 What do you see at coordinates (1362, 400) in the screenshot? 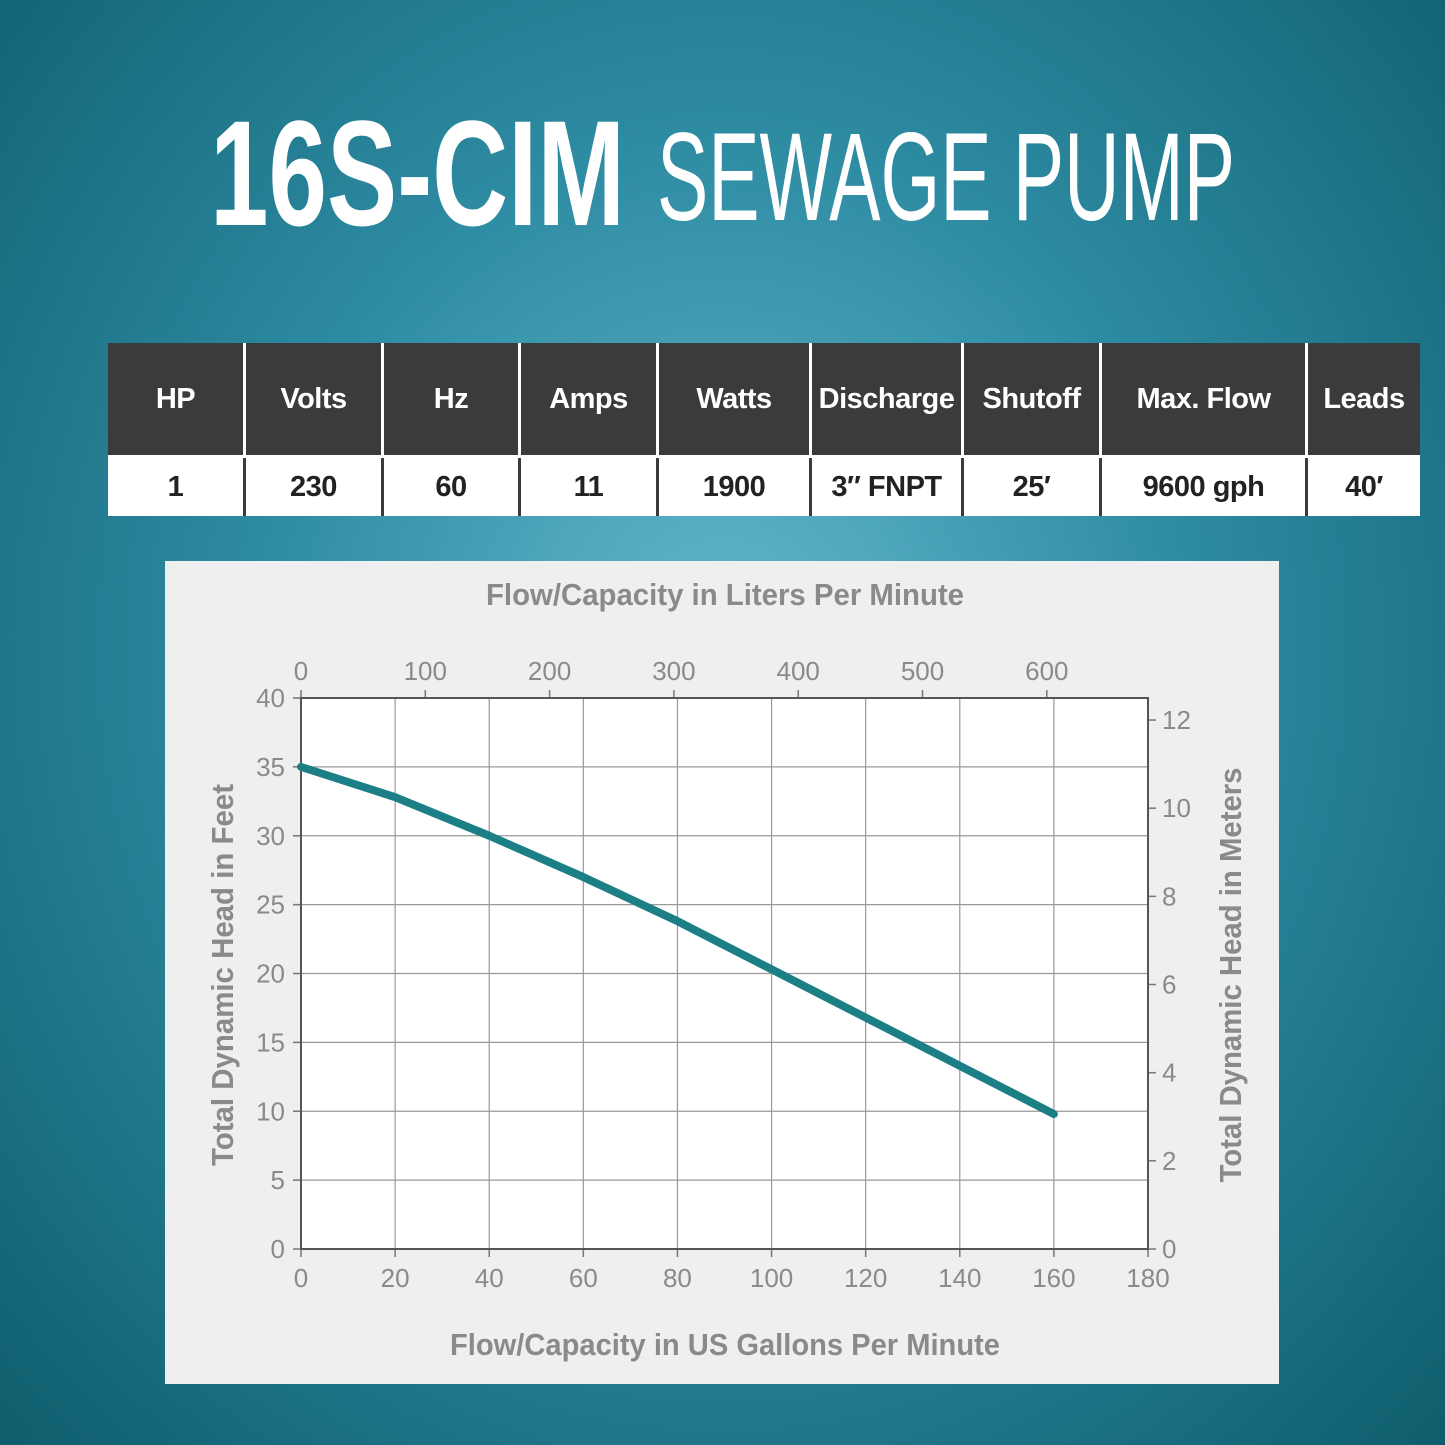
I see `column-header: Leads` at bounding box center [1362, 400].